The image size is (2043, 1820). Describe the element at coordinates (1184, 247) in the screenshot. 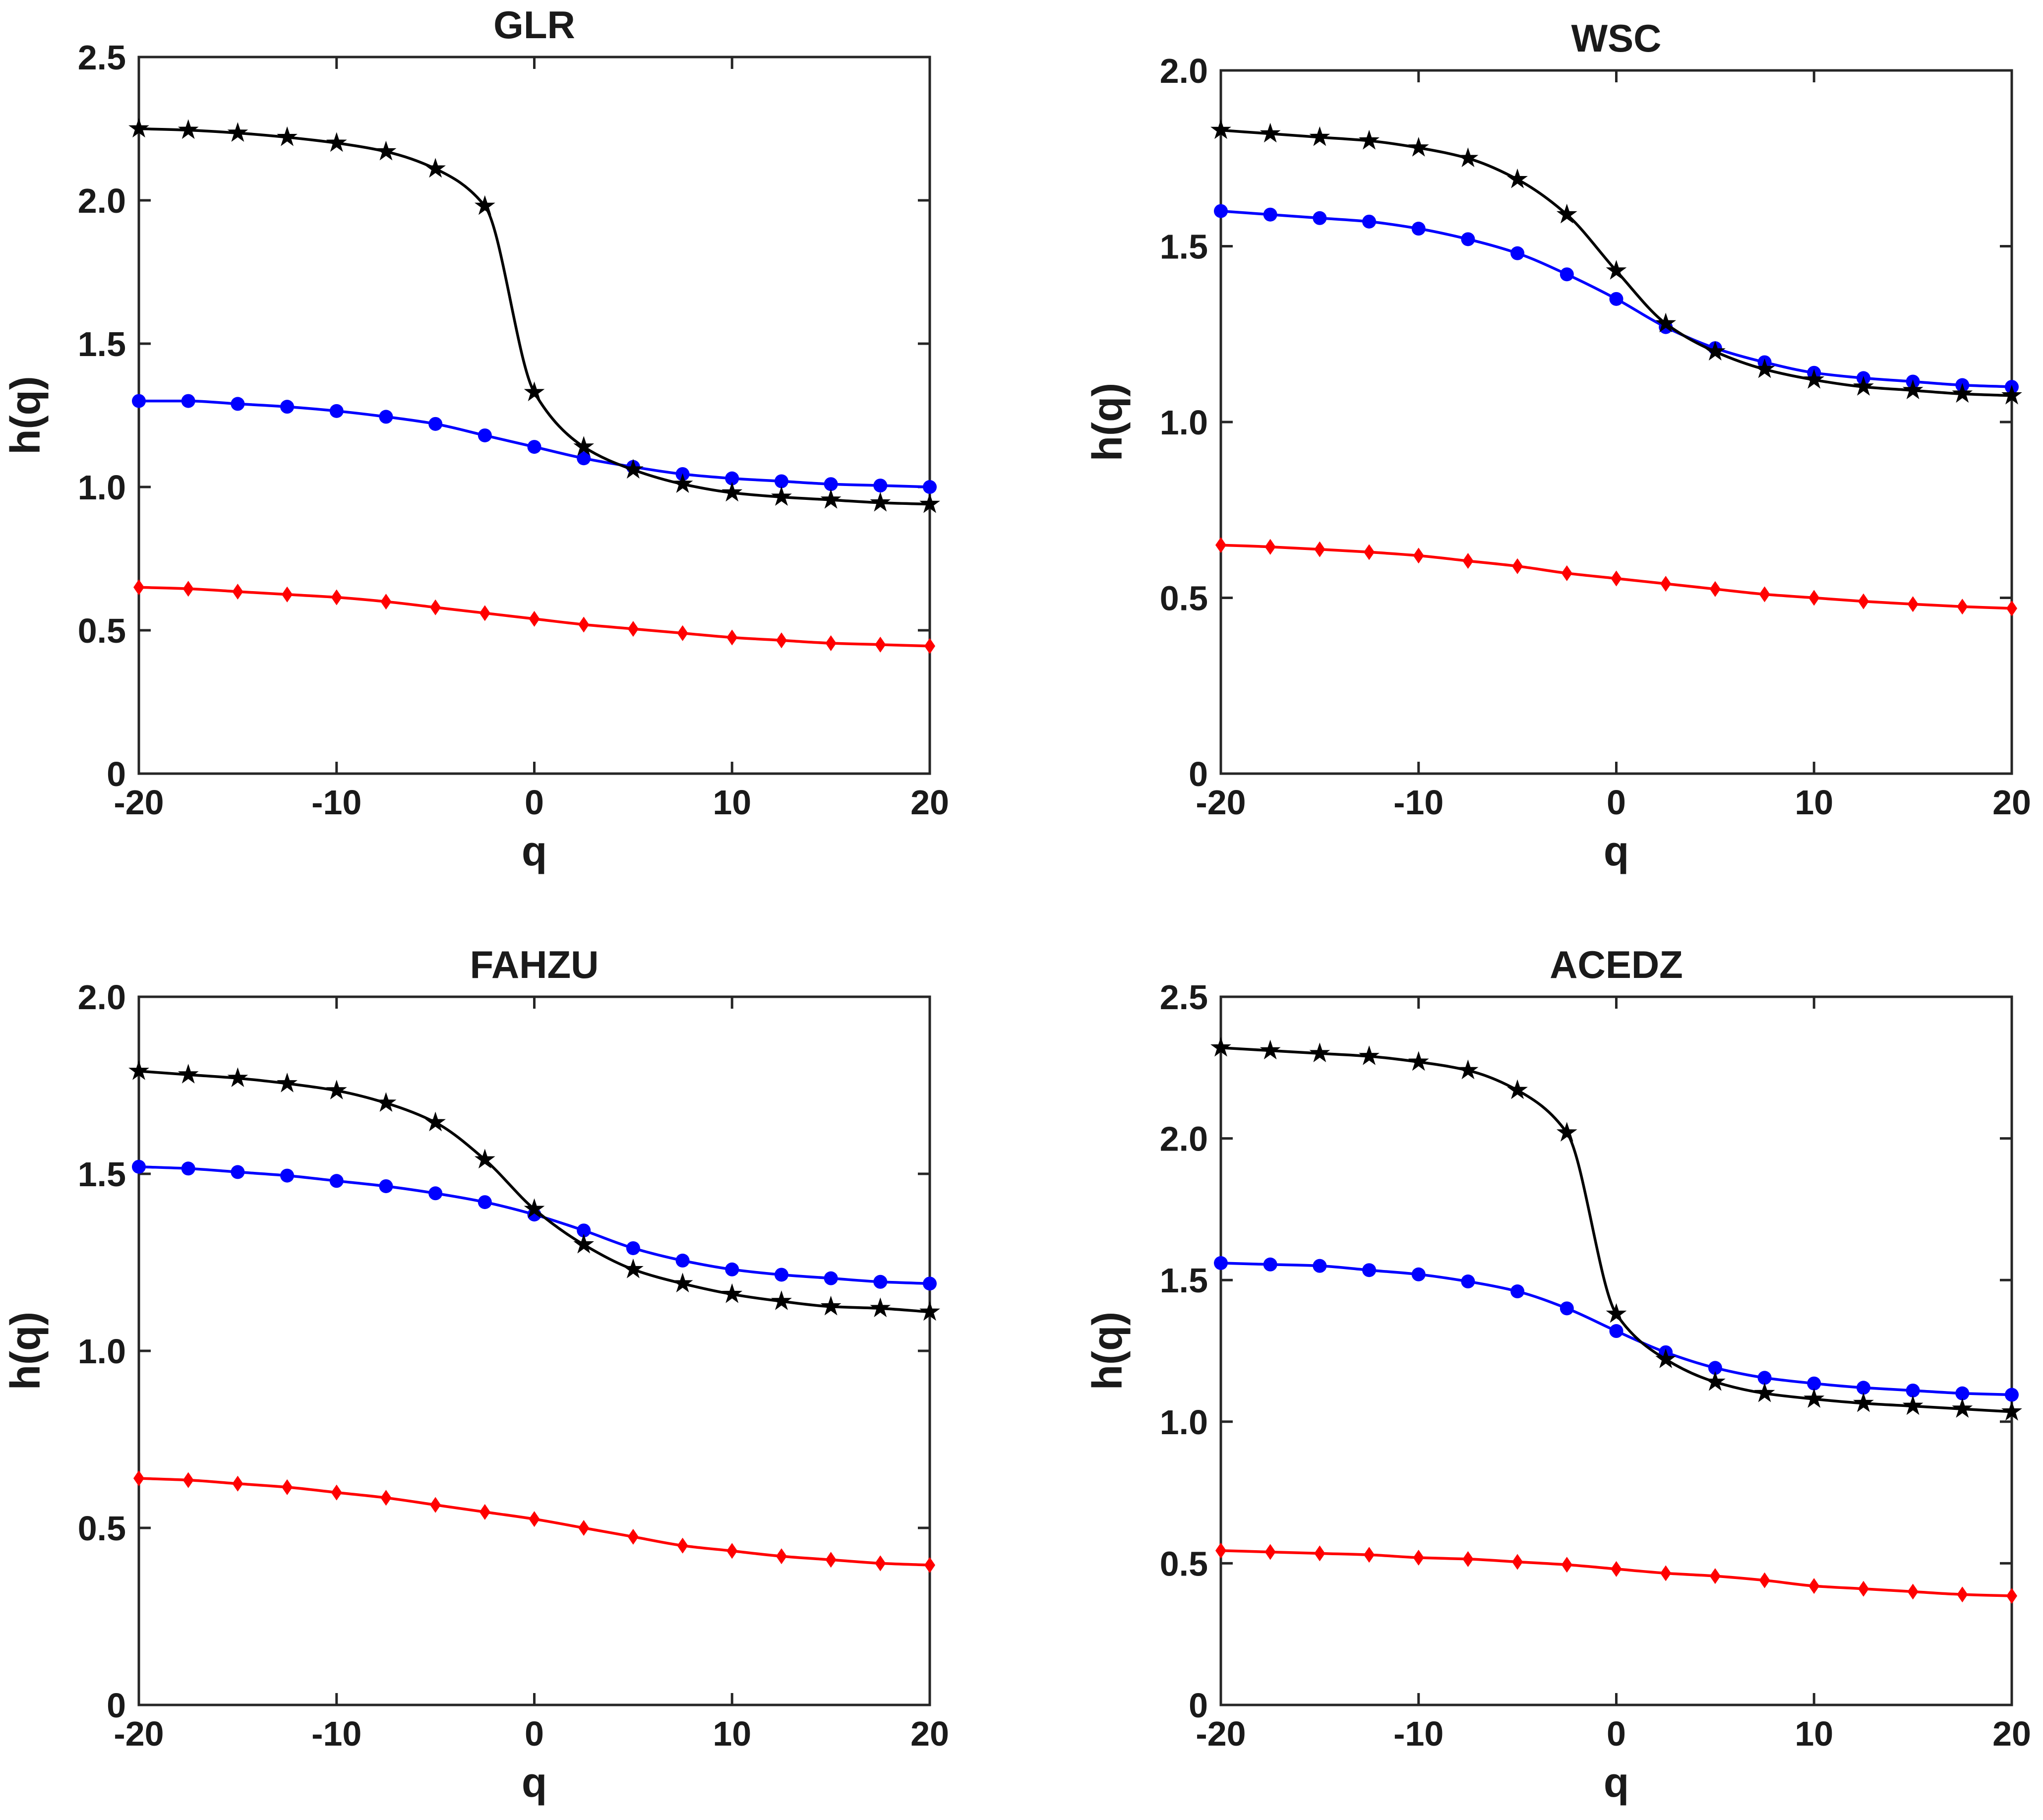

I see `y-tick-label: 1.5` at that location.